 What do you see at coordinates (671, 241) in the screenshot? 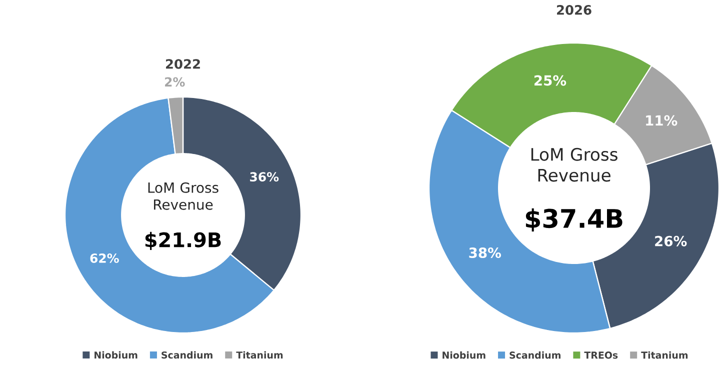
I see `data-label: 26%` at bounding box center [671, 241].